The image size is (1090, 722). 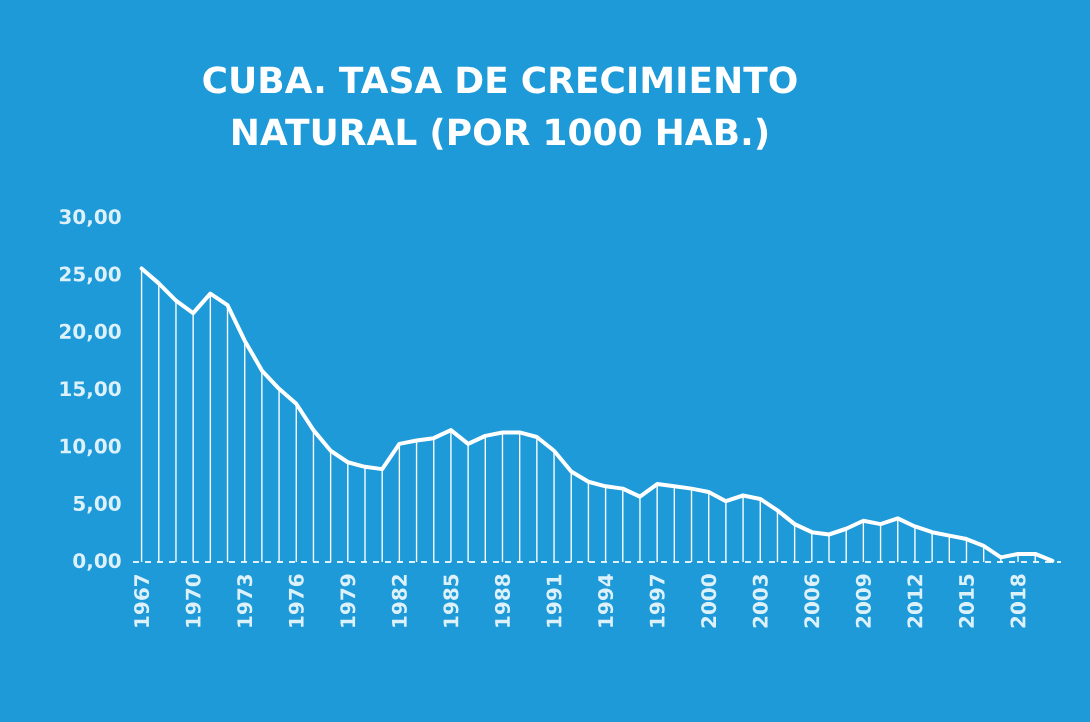 What do you see at coordinates (966, 601) in the screenshot?
I see `x-tick-label: 2015` at bounding box center [966, 601].